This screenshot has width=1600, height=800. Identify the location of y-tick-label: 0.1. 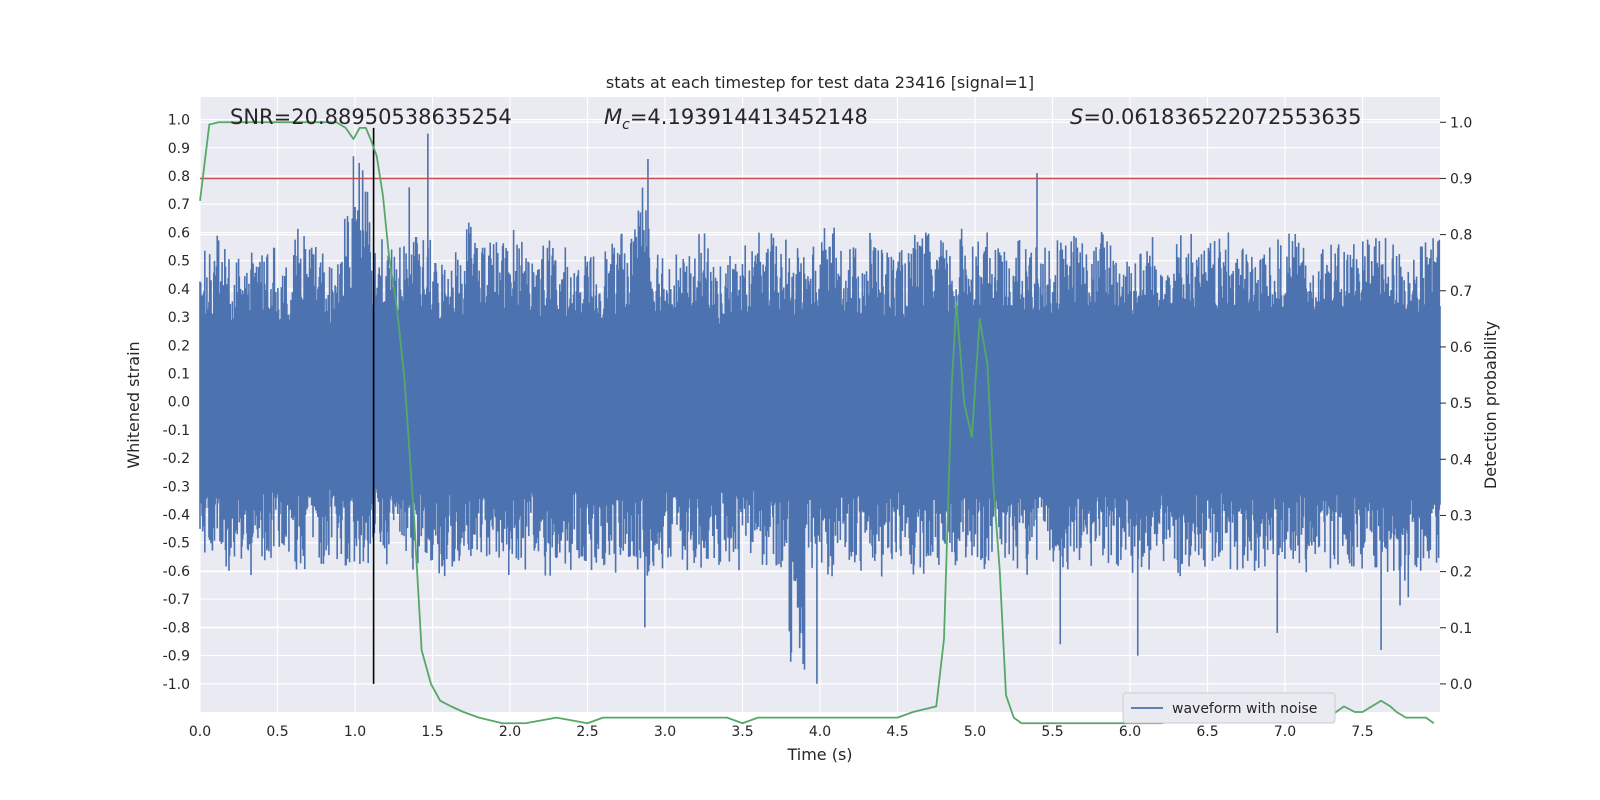
(179, 374).